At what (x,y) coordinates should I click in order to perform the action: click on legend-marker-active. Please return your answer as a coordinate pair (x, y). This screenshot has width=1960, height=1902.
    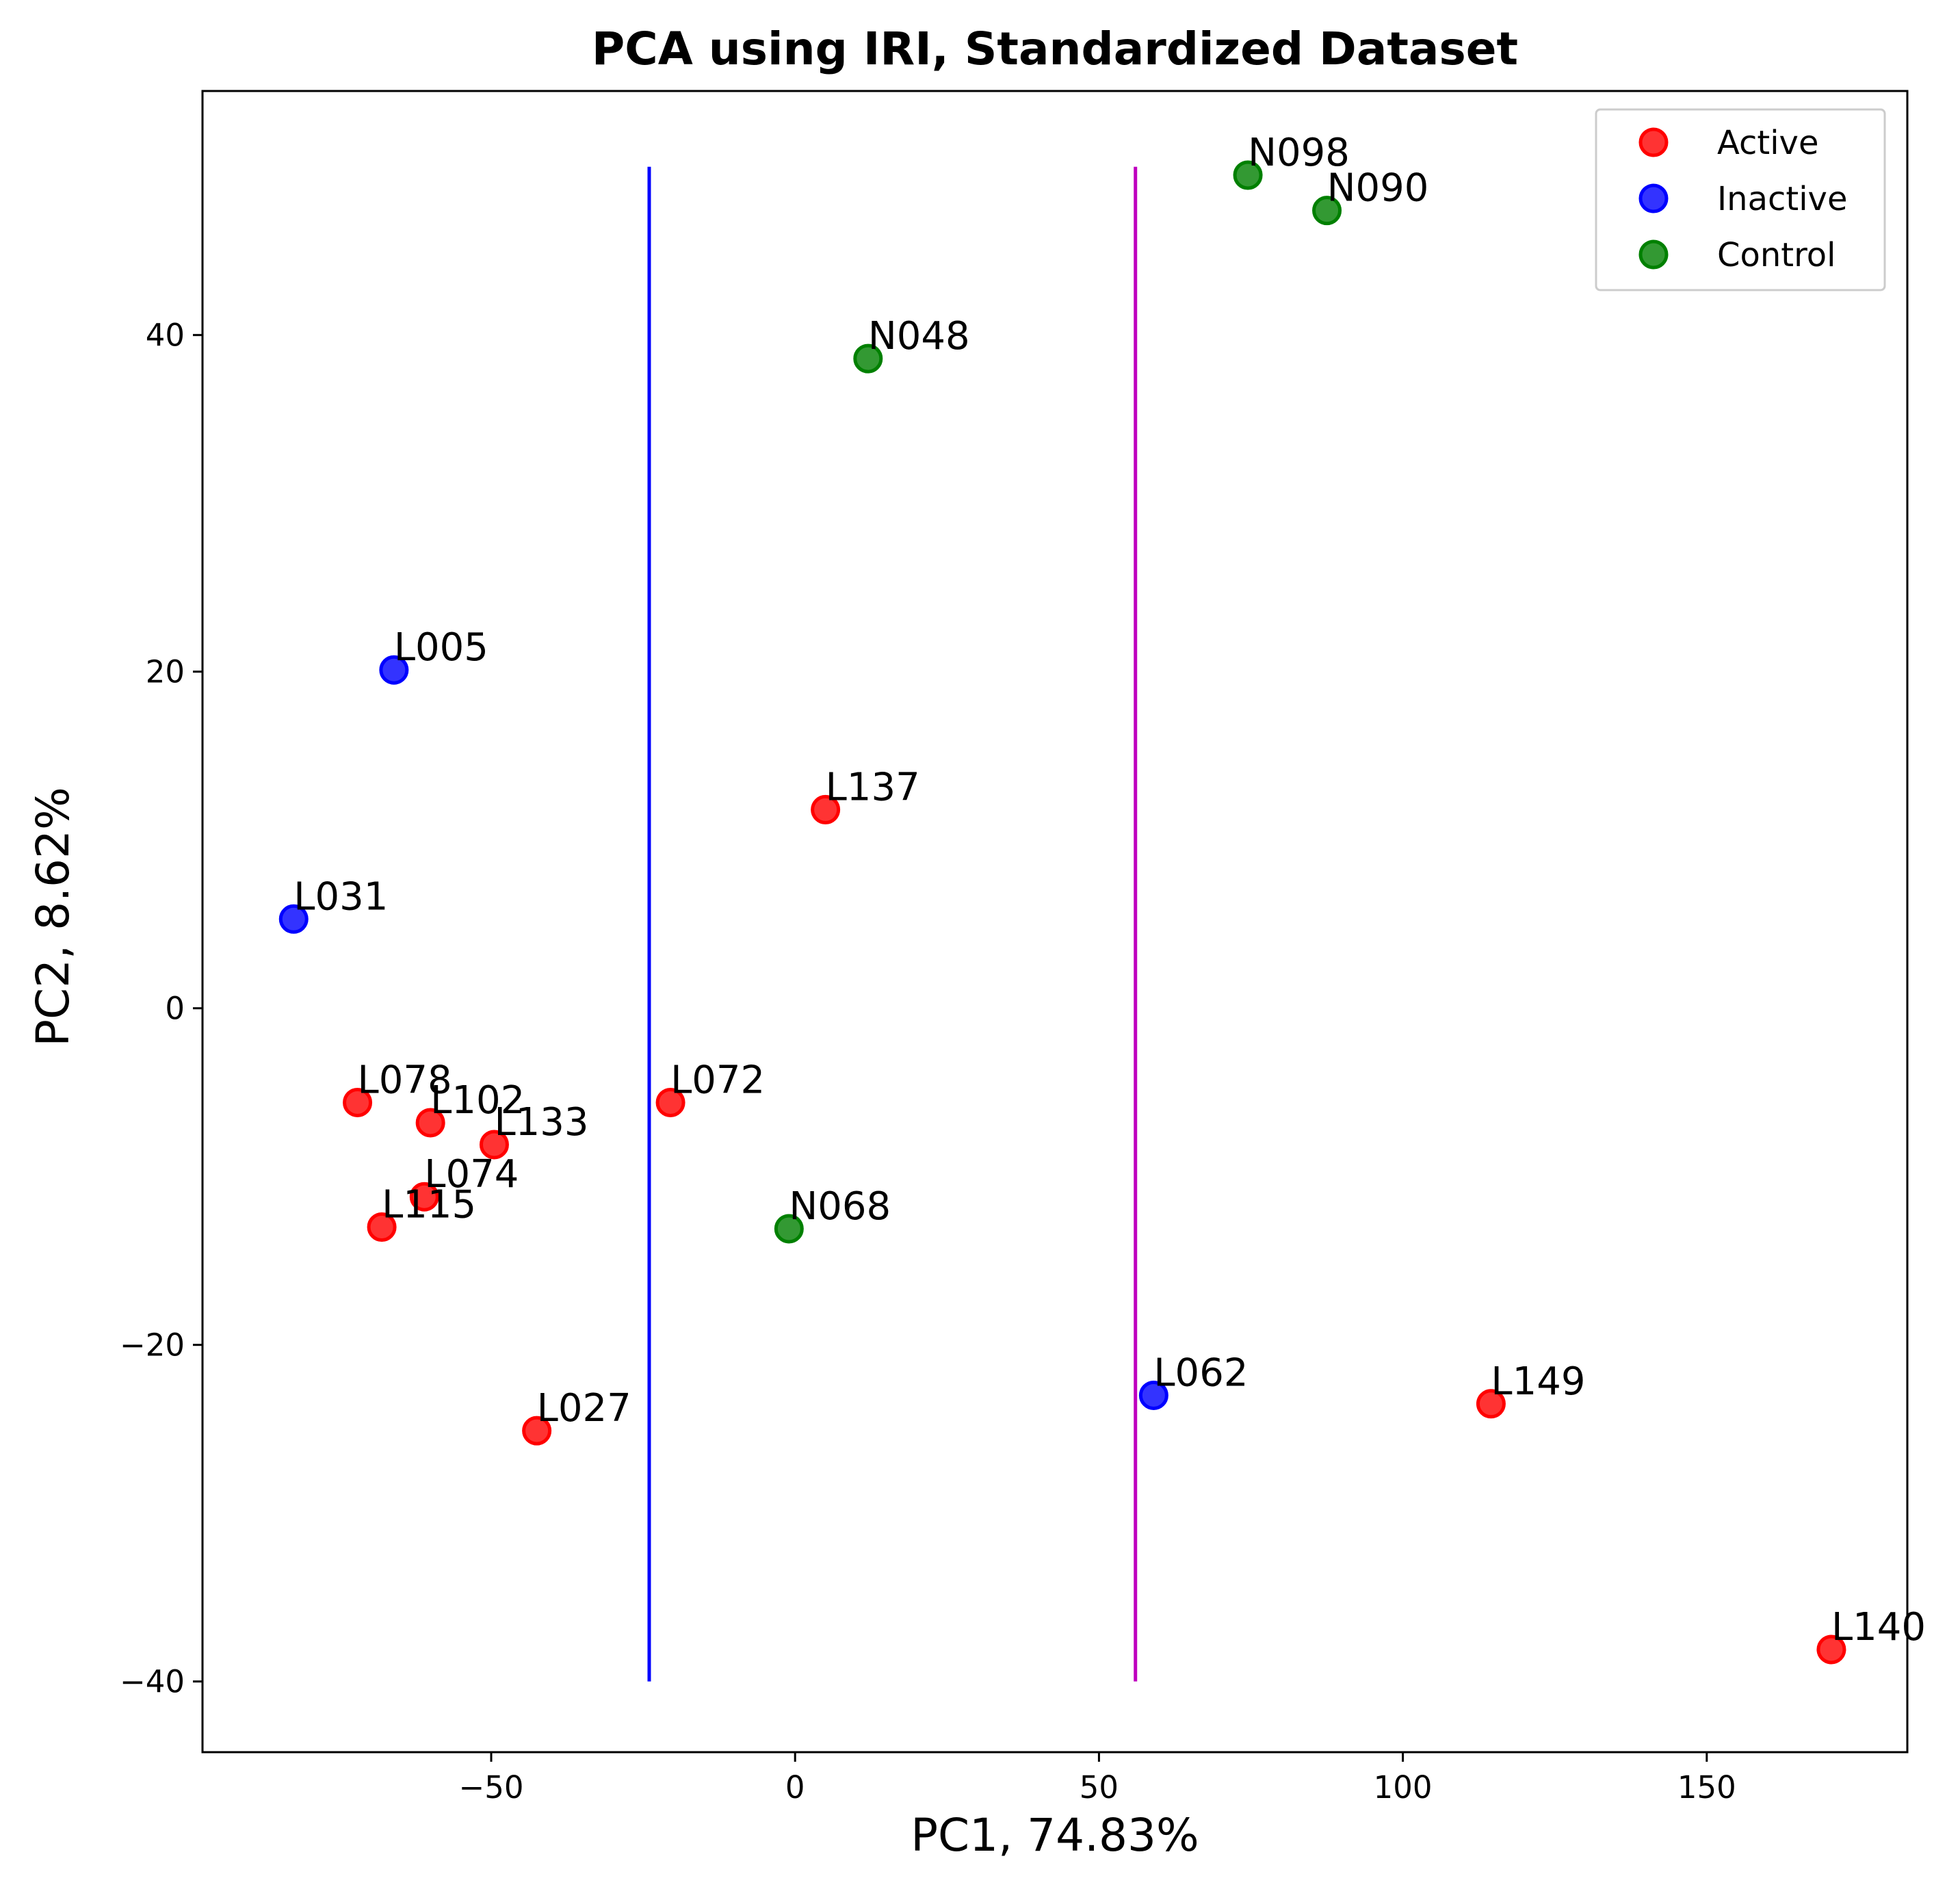
    Looking at the image, I should click on (1653, 142).